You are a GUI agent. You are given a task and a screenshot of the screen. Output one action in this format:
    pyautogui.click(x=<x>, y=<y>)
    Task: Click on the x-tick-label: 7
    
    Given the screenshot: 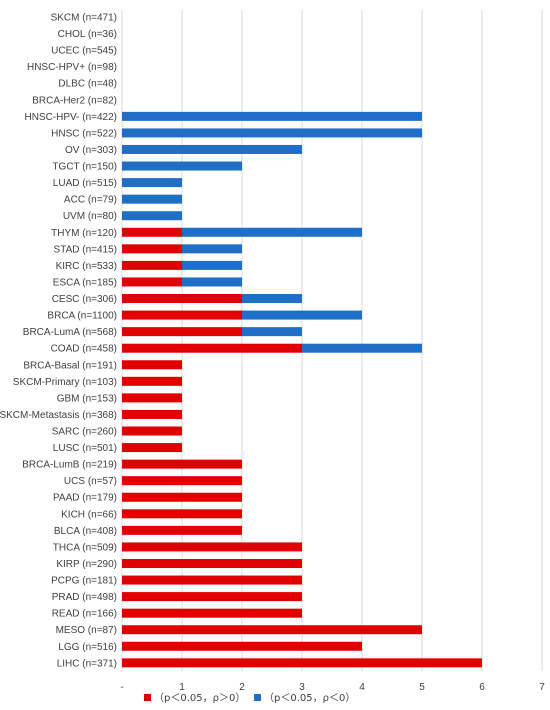 What is the action you would take?
    pyautogui.click(x=542, y=687)
    